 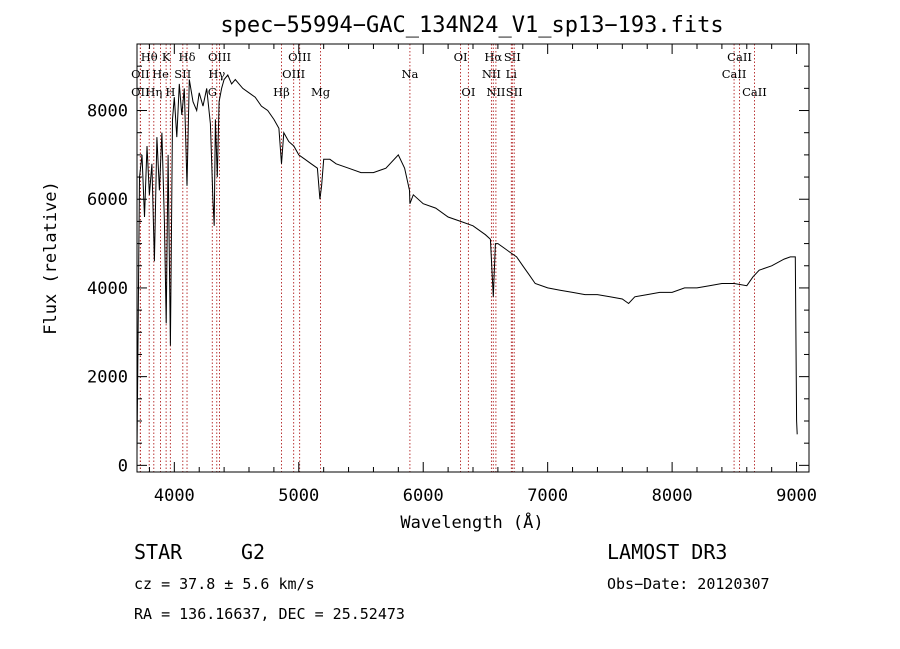 What do you see at coordinates (153, 92) in the screenshot?
I see `spectral-line-label: Hη` at bounding box center [153, 92].